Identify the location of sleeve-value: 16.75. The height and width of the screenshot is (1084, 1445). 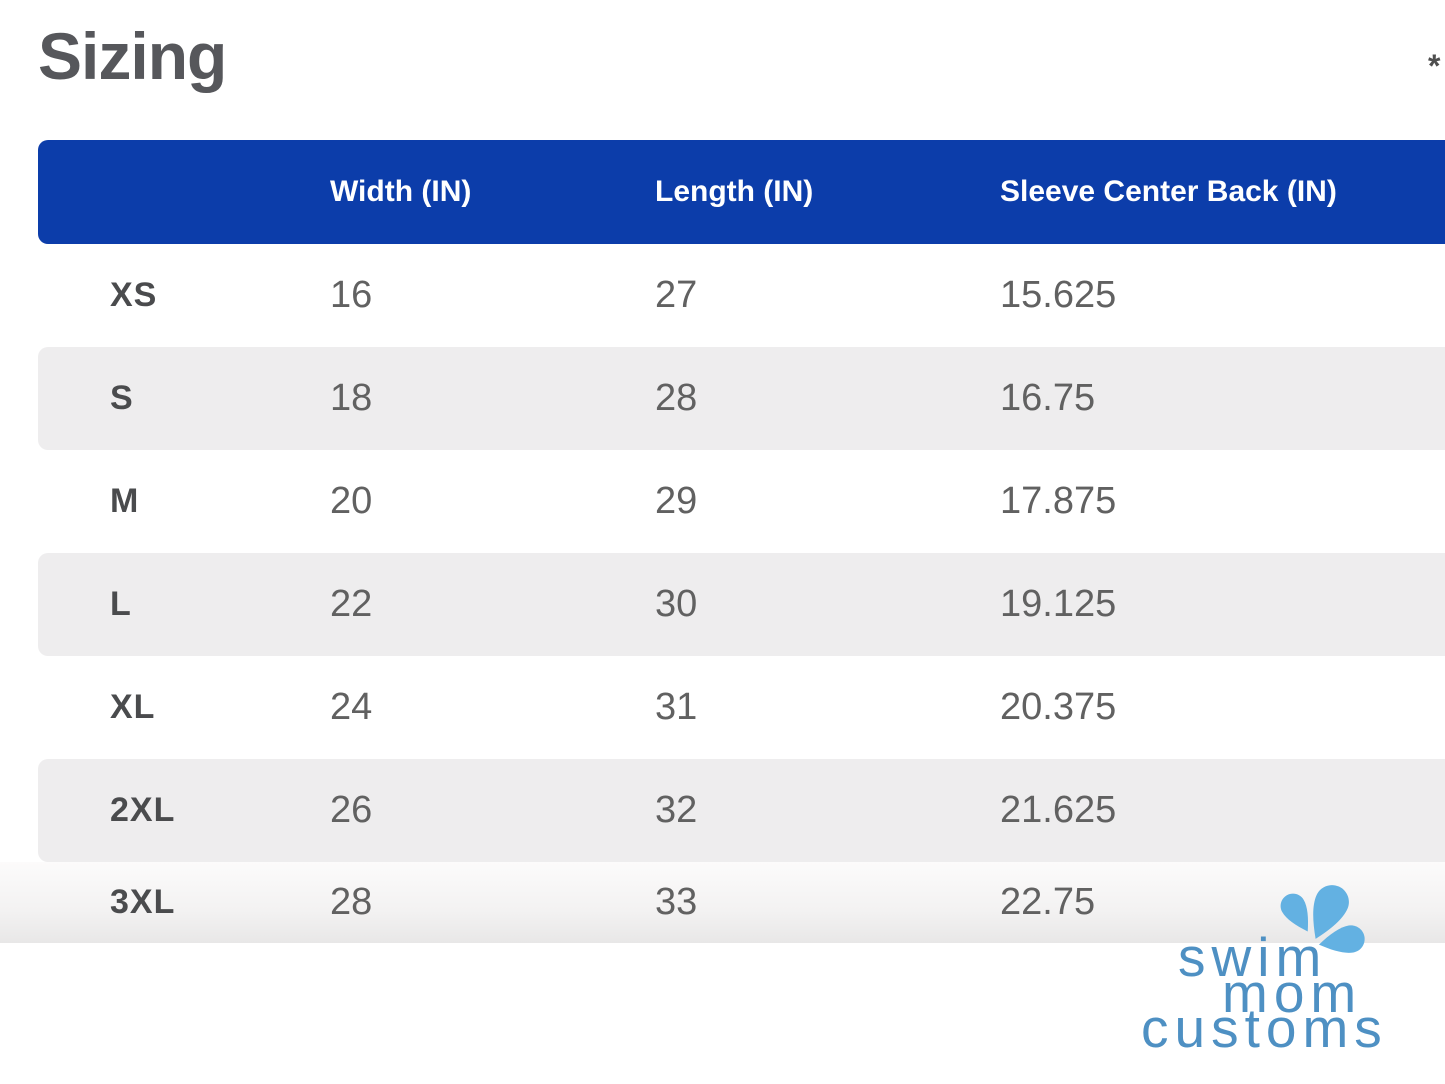
(1048, 398).